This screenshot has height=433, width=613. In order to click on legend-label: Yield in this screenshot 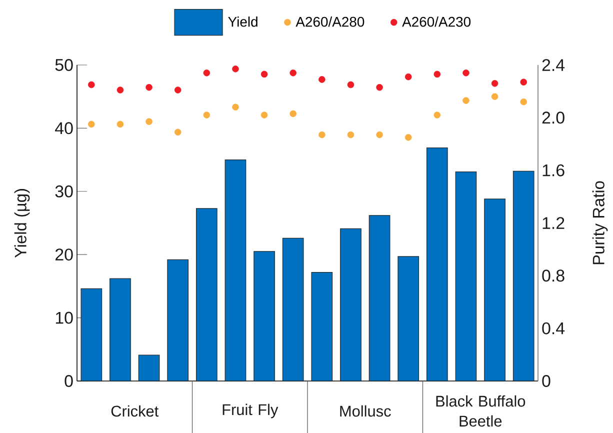, I will do `click(243, 21)`.